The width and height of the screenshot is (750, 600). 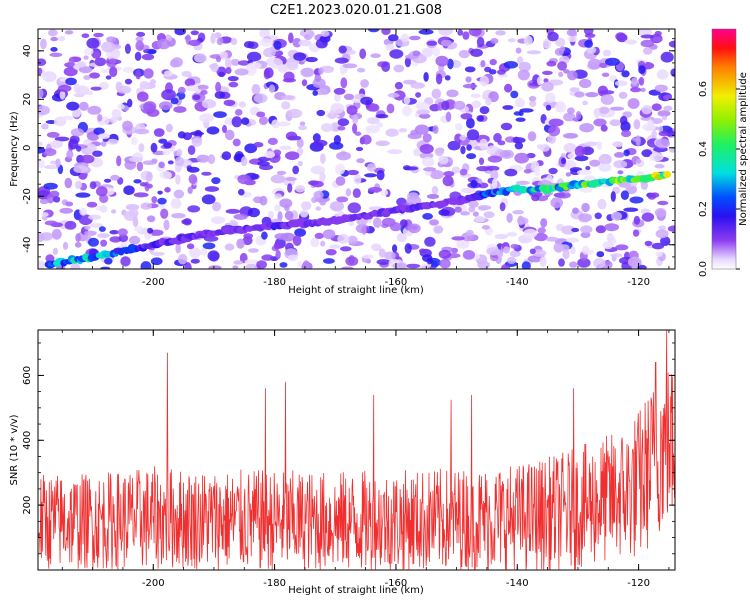 What do you see at coordinates (703, 269) in the screenshot?
I see `colorbar-tick-label: 0.0` at bounding box center [703, 269].